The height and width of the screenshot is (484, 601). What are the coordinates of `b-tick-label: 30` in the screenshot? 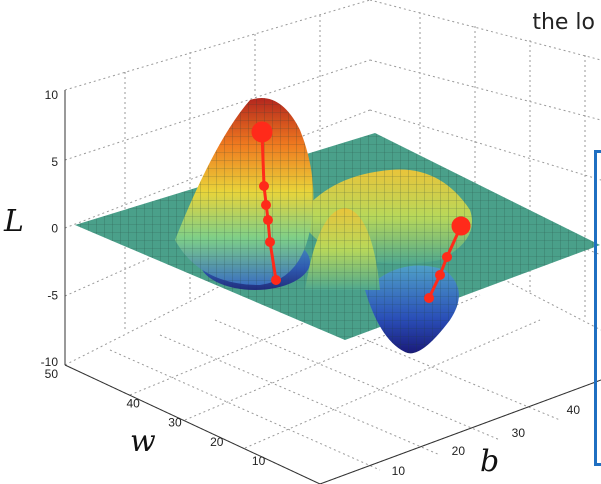 It's located at (519, 433).